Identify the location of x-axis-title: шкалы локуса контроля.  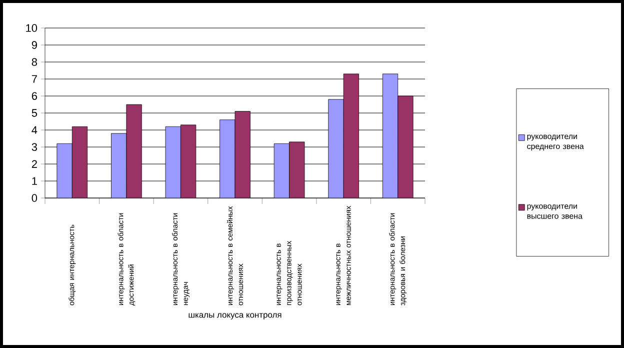
(235, 316).